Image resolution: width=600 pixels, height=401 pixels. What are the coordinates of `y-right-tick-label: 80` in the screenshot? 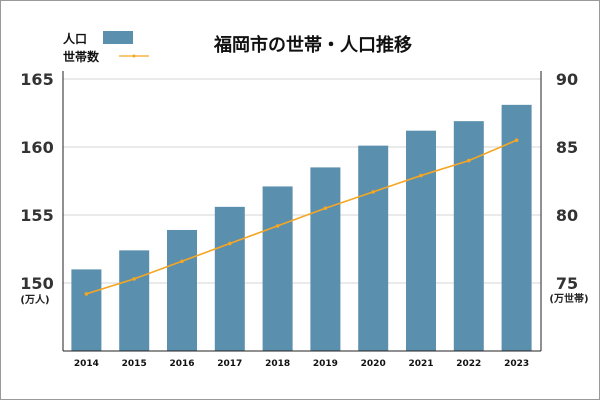 It's located at (567, 215).